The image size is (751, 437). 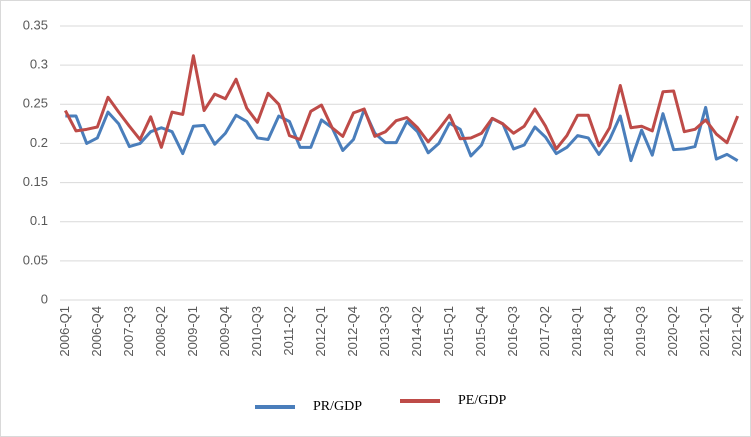 I want to click on x-tick-label: 2015-Q1, so click(x=448, y=331).